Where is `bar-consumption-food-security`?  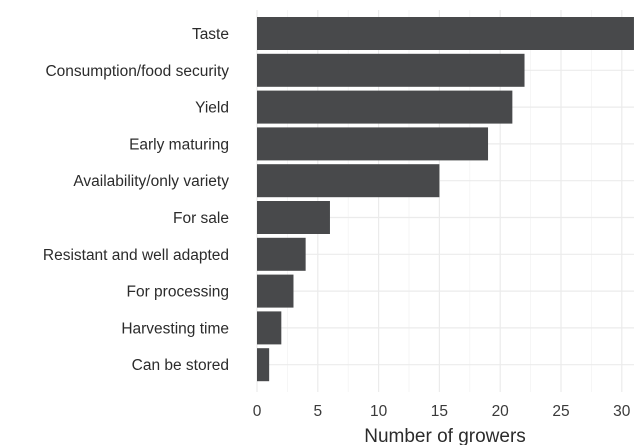
bar-consumption-food-security is located at coordinates (391, 70).